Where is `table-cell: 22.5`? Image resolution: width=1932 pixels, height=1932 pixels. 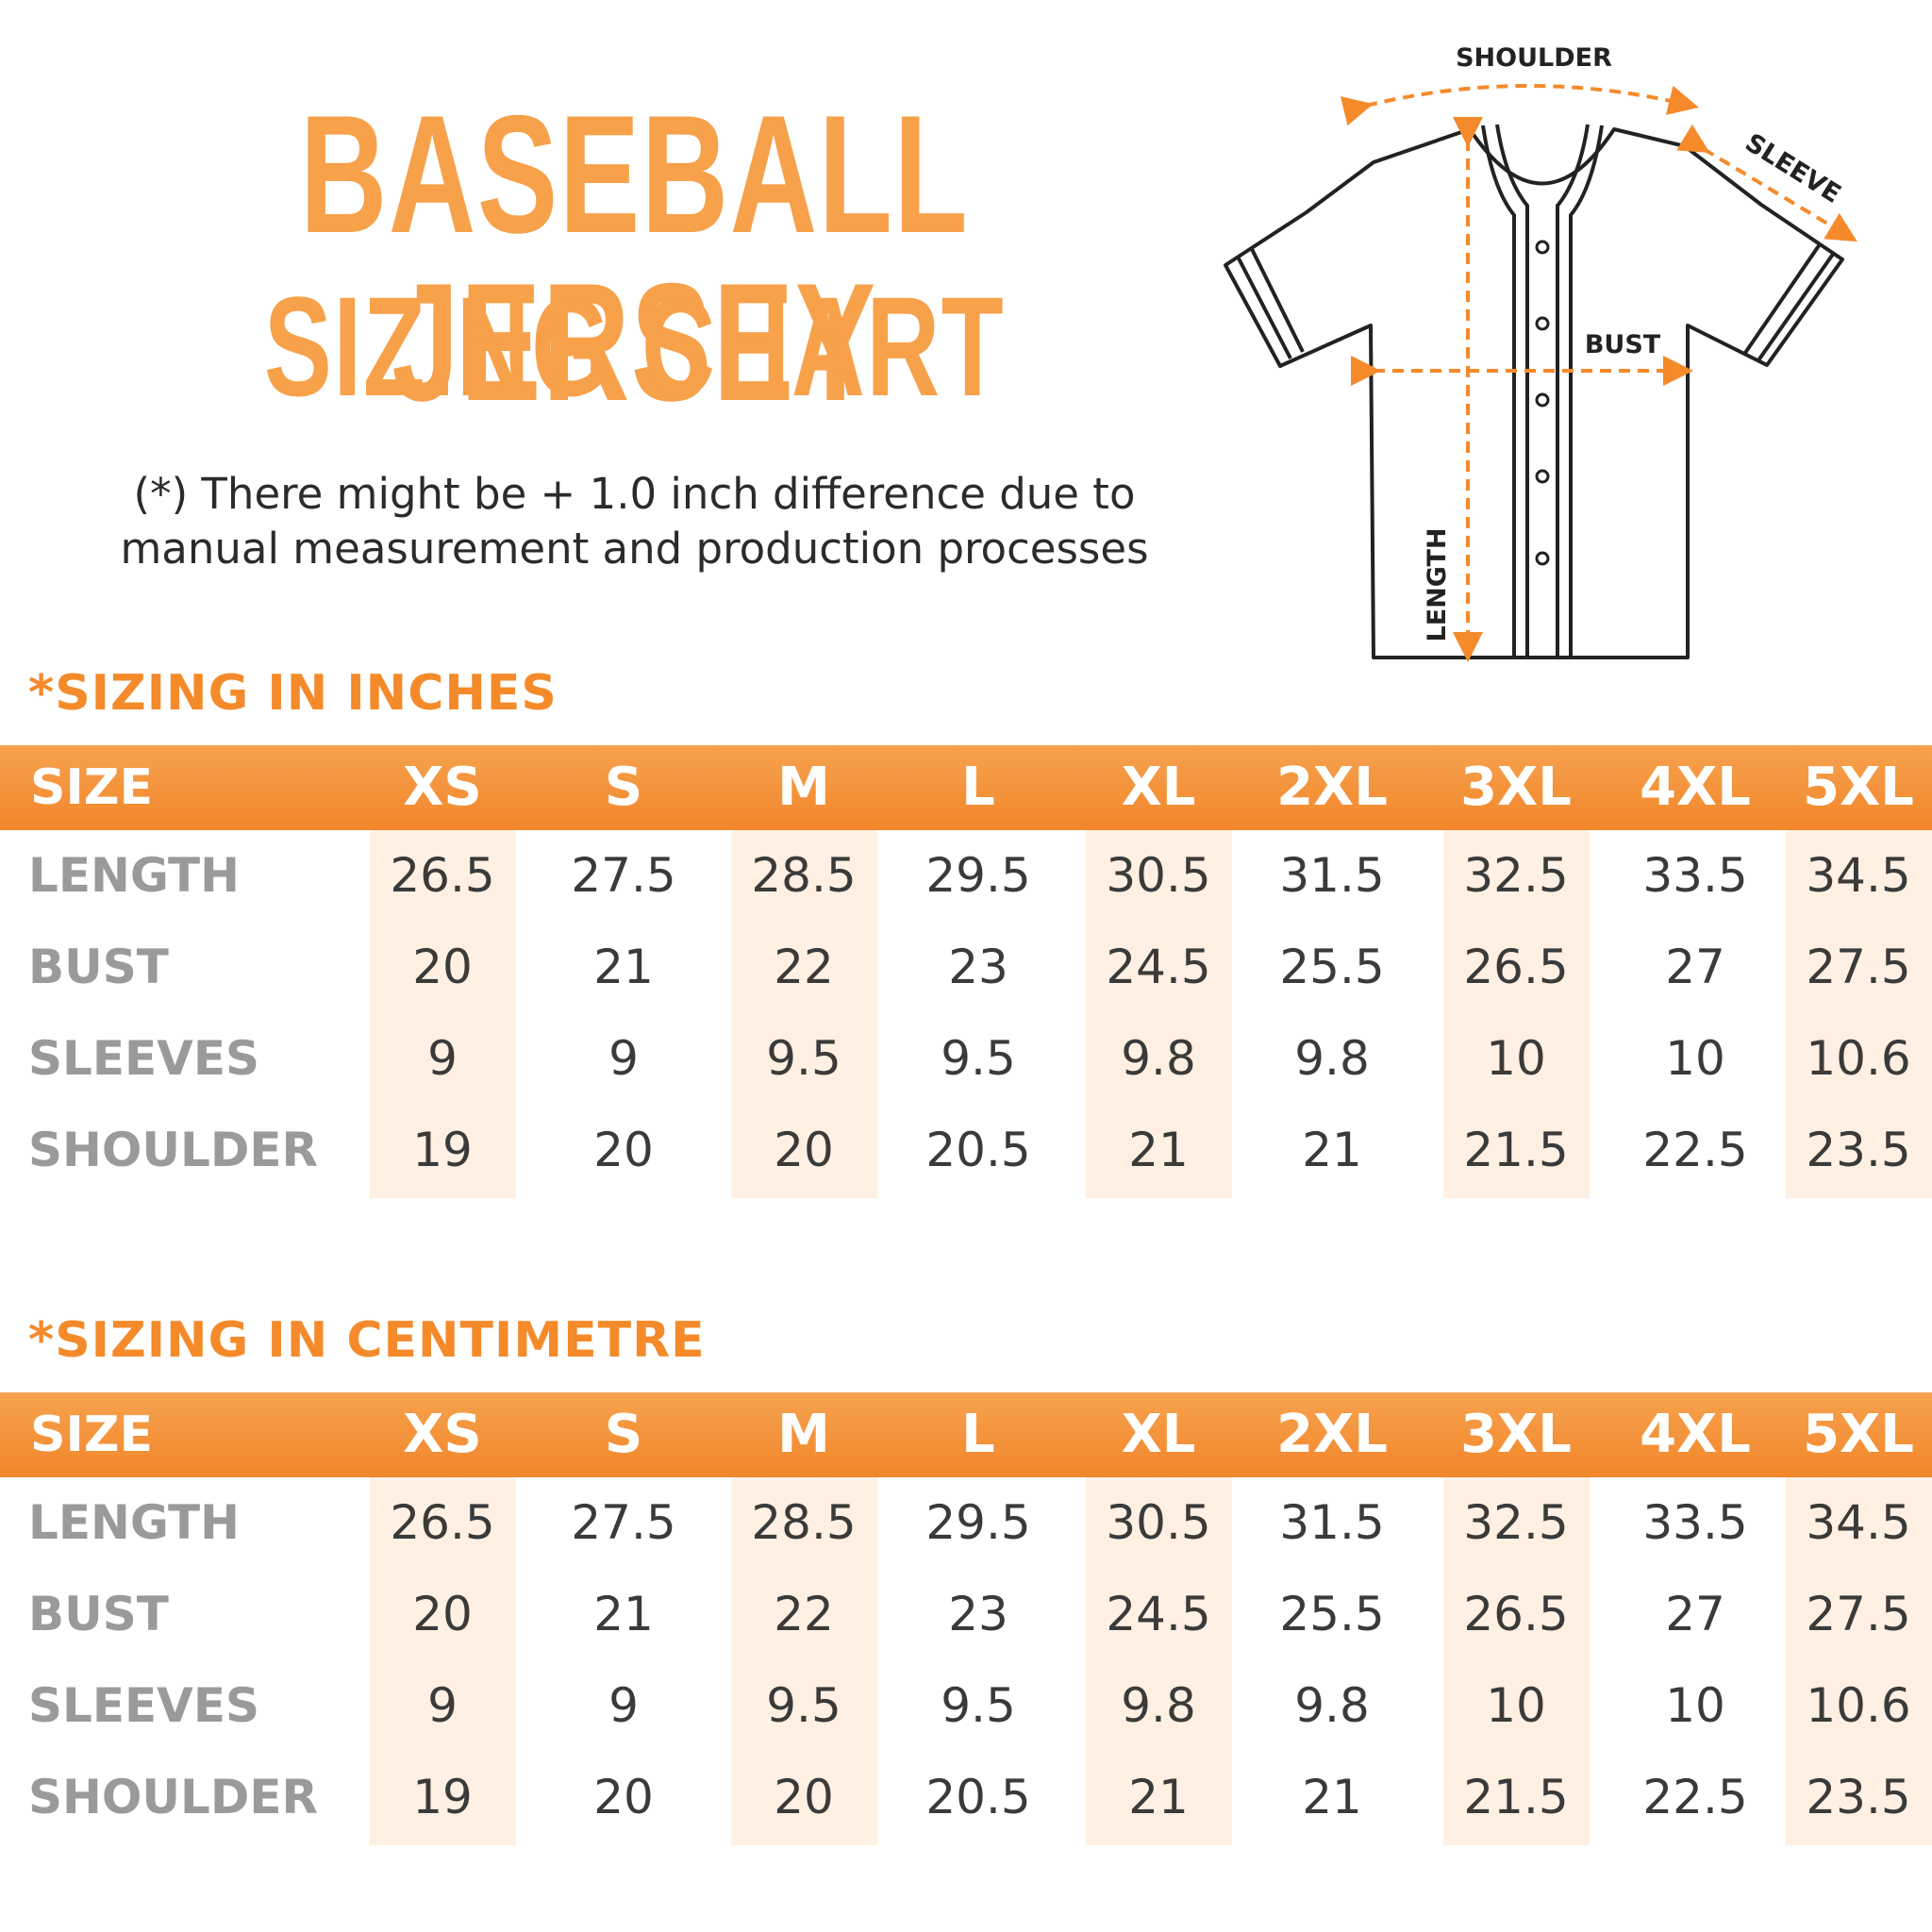
table-cell: 22.5 is located at coordinates (1695, 1797).